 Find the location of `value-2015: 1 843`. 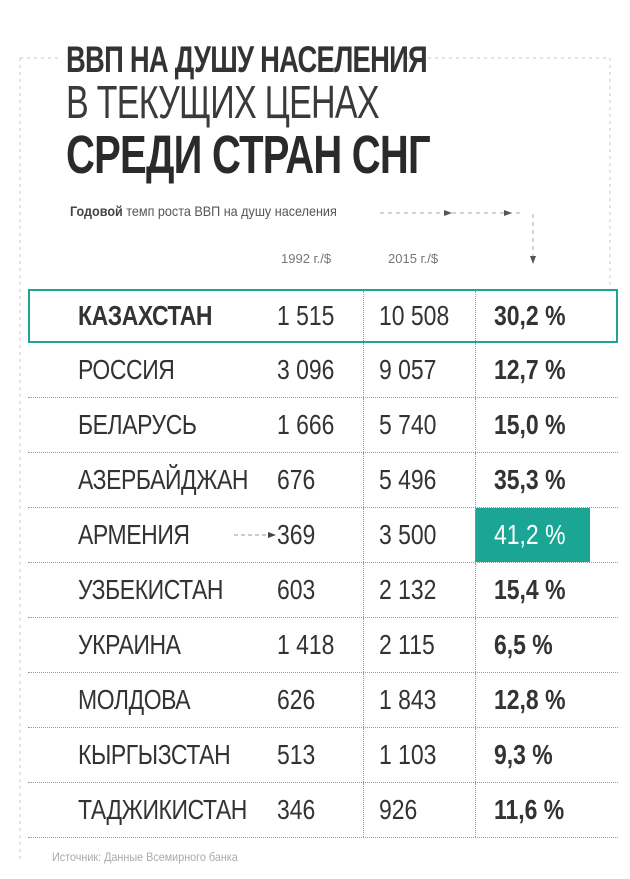

value-2015: 1 843 is located at coordinates (408, 699).